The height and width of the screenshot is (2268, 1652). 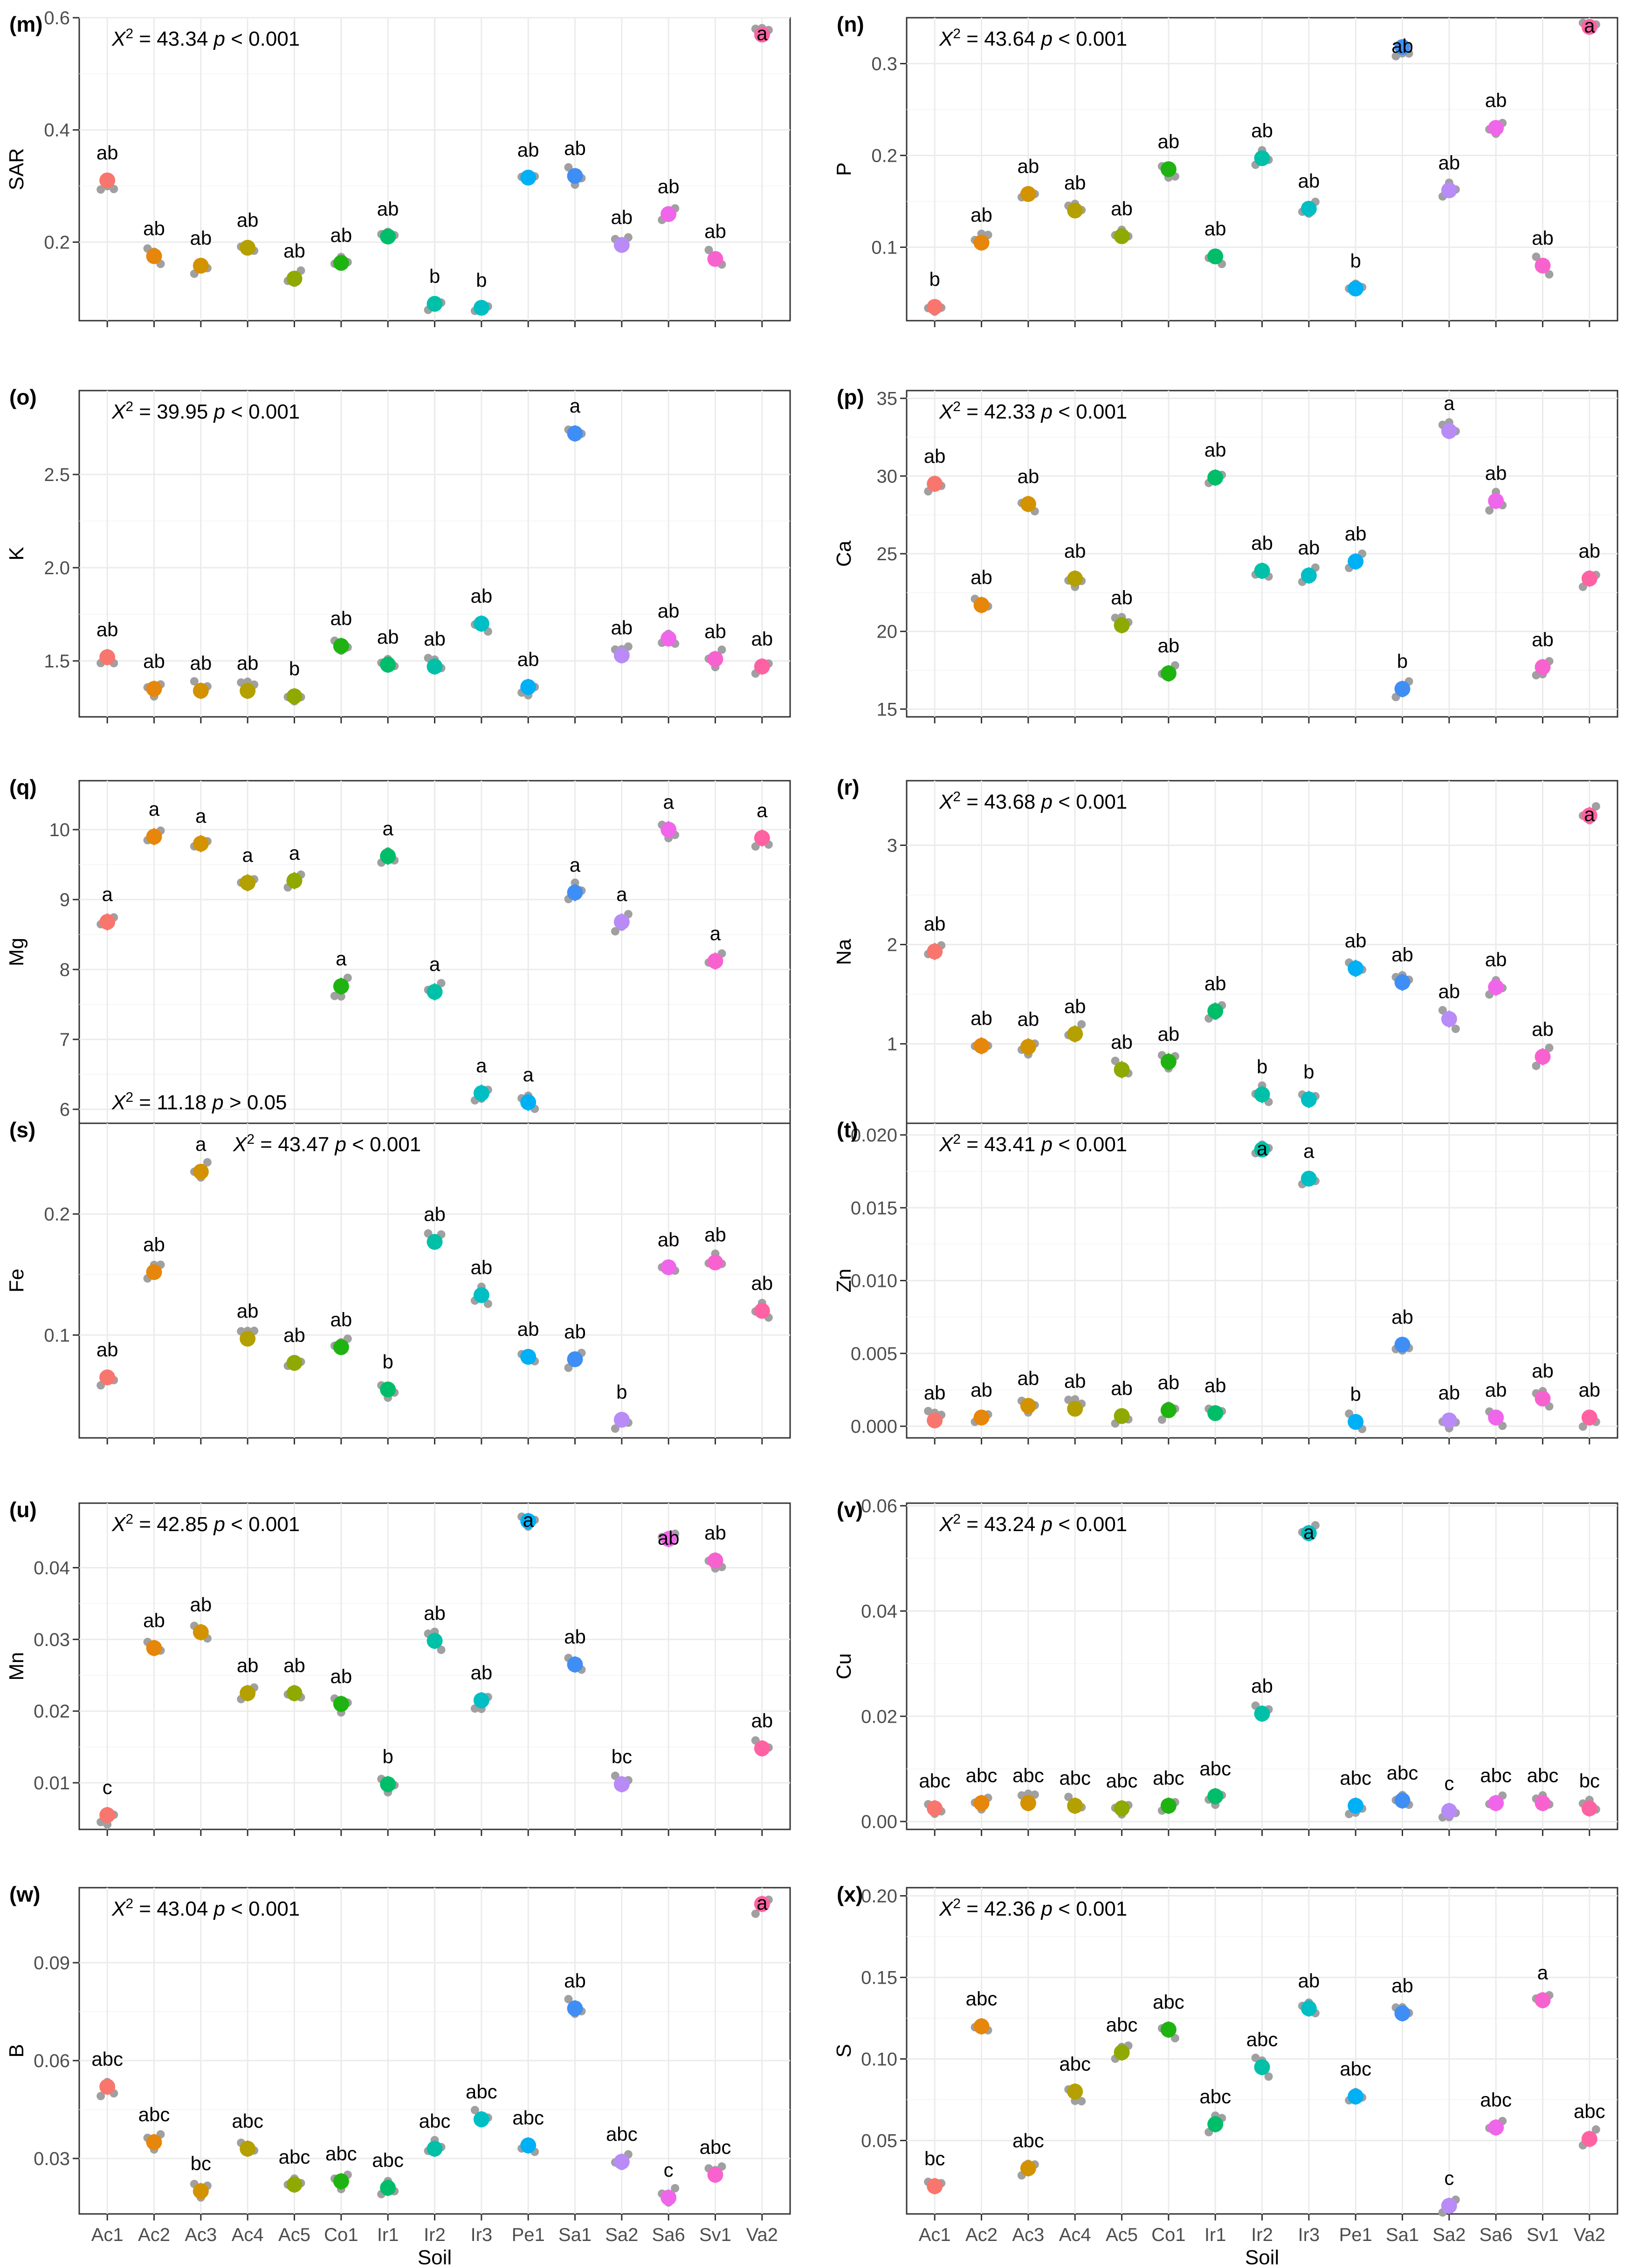 What do you see at coordinates (1216, 2235) in the screenshot?
I see `x-tick-label: Ir1` at bounding box center [1216, 2235].